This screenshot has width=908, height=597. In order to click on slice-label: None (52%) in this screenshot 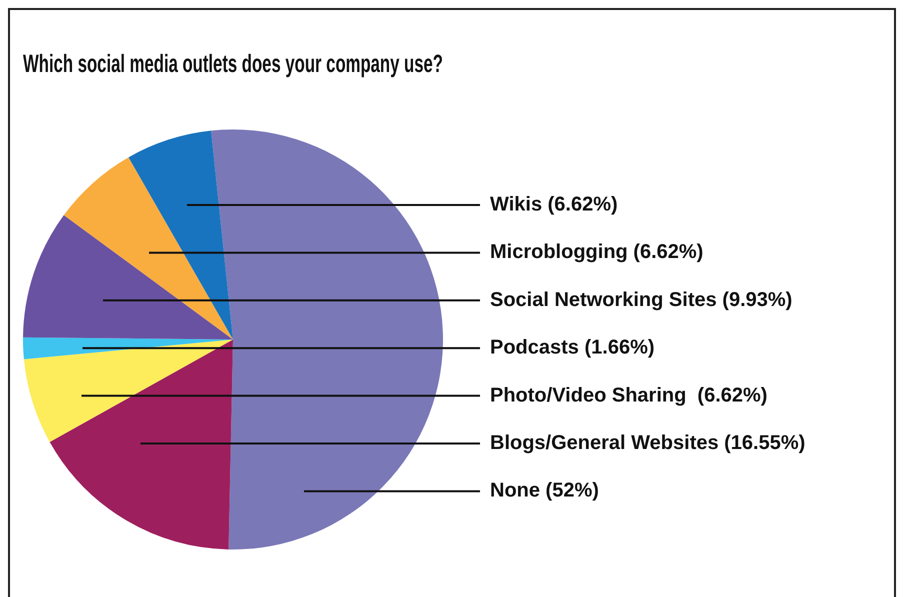, I will do `click(544, 491)`.